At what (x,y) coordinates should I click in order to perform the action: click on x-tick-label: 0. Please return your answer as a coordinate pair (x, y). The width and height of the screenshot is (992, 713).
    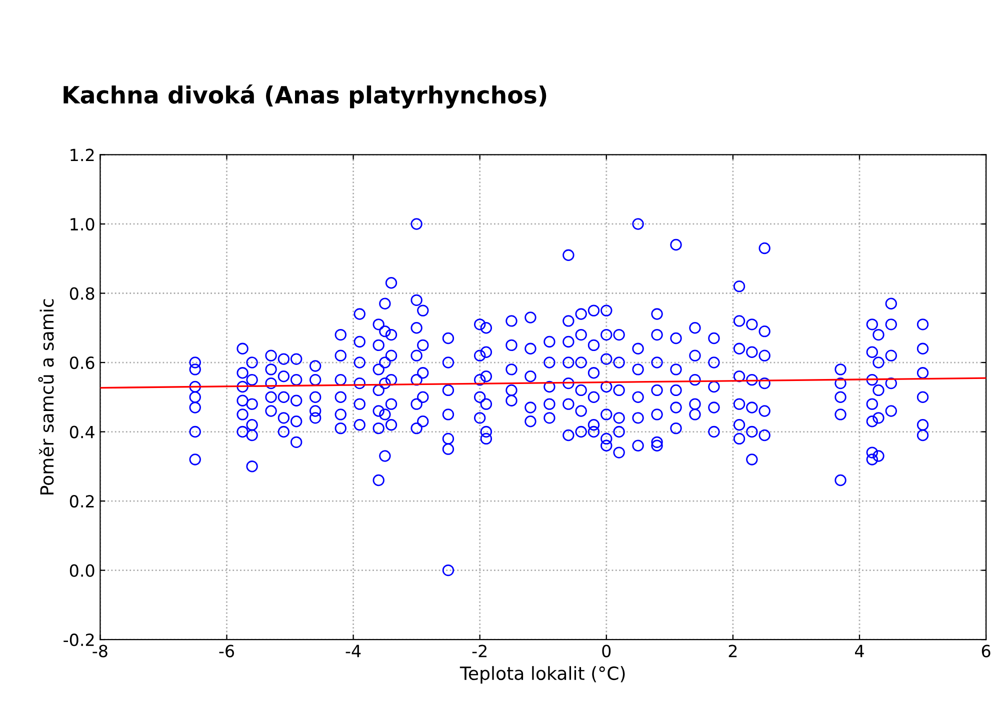
    Looking at the image, I should click on (606, 651).